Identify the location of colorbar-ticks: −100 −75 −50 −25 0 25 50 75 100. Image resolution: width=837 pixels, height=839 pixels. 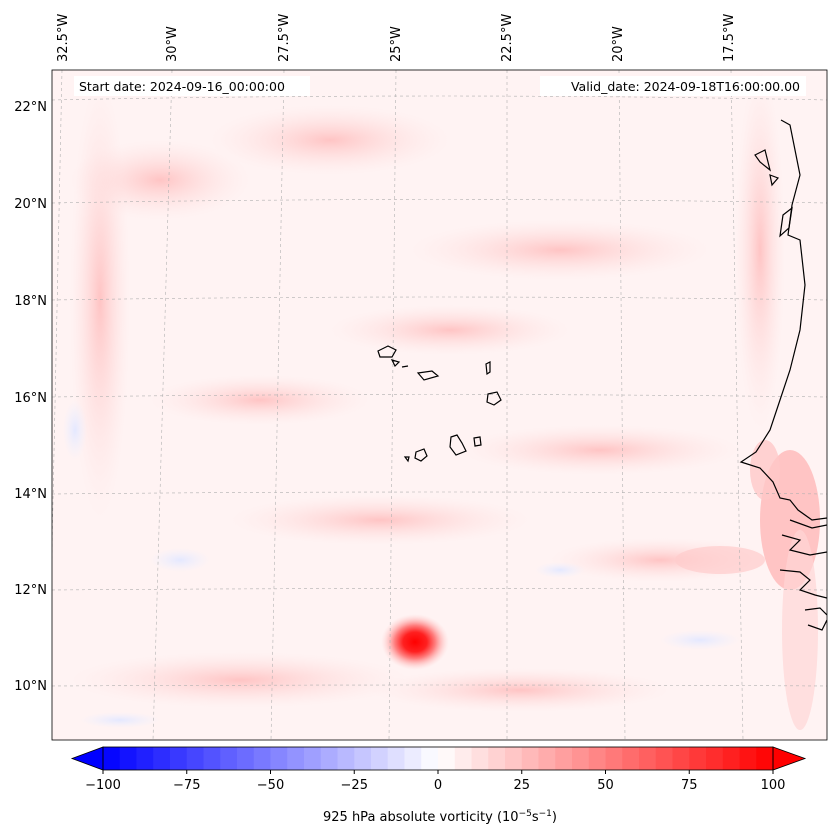
(435, 781).